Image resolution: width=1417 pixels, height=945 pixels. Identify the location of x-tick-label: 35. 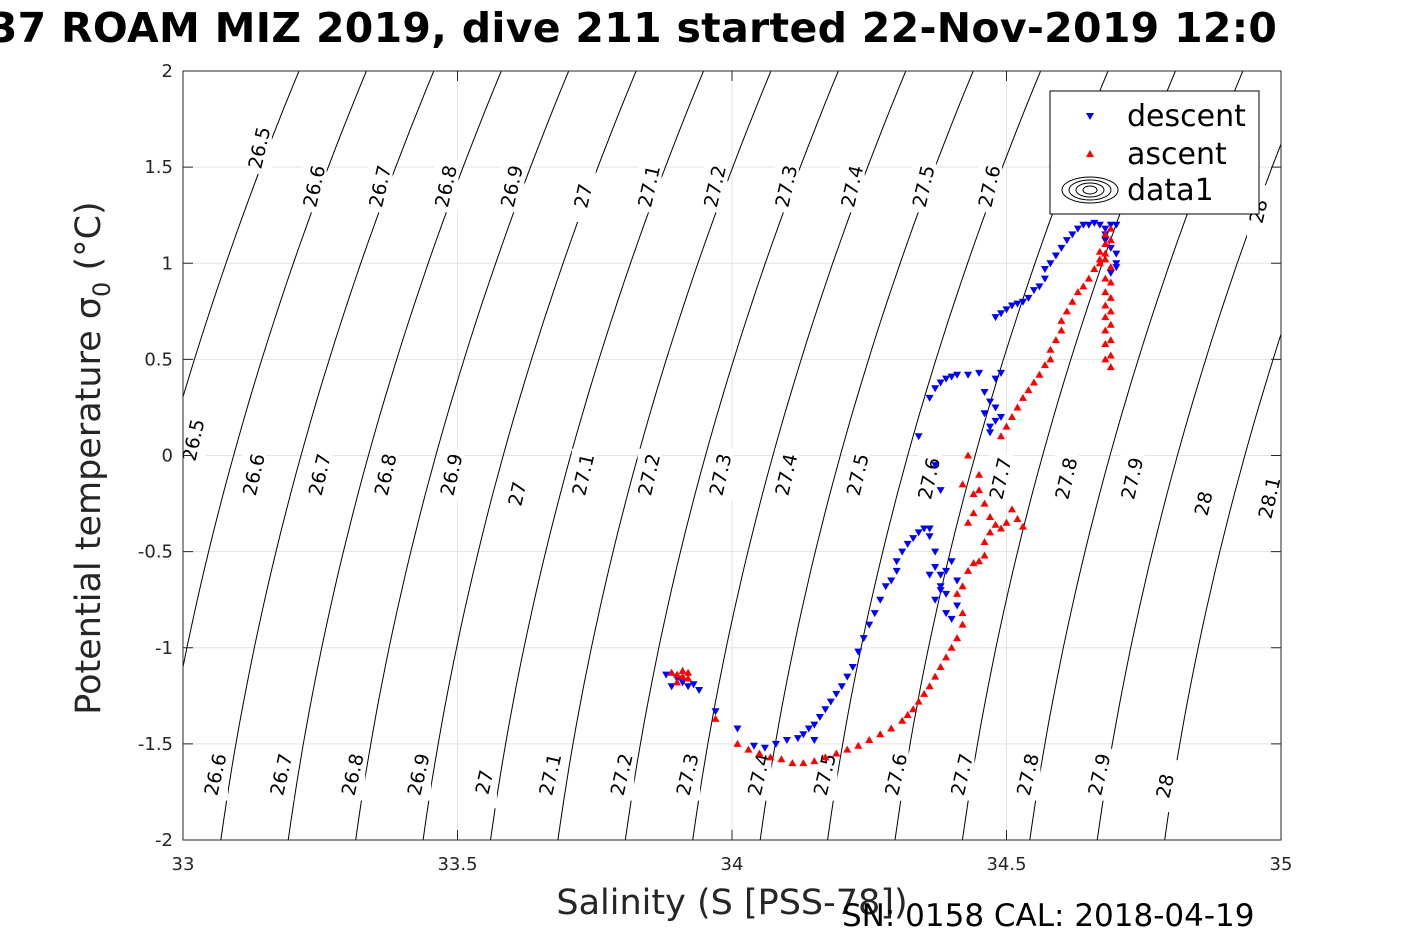
(1281, 864).